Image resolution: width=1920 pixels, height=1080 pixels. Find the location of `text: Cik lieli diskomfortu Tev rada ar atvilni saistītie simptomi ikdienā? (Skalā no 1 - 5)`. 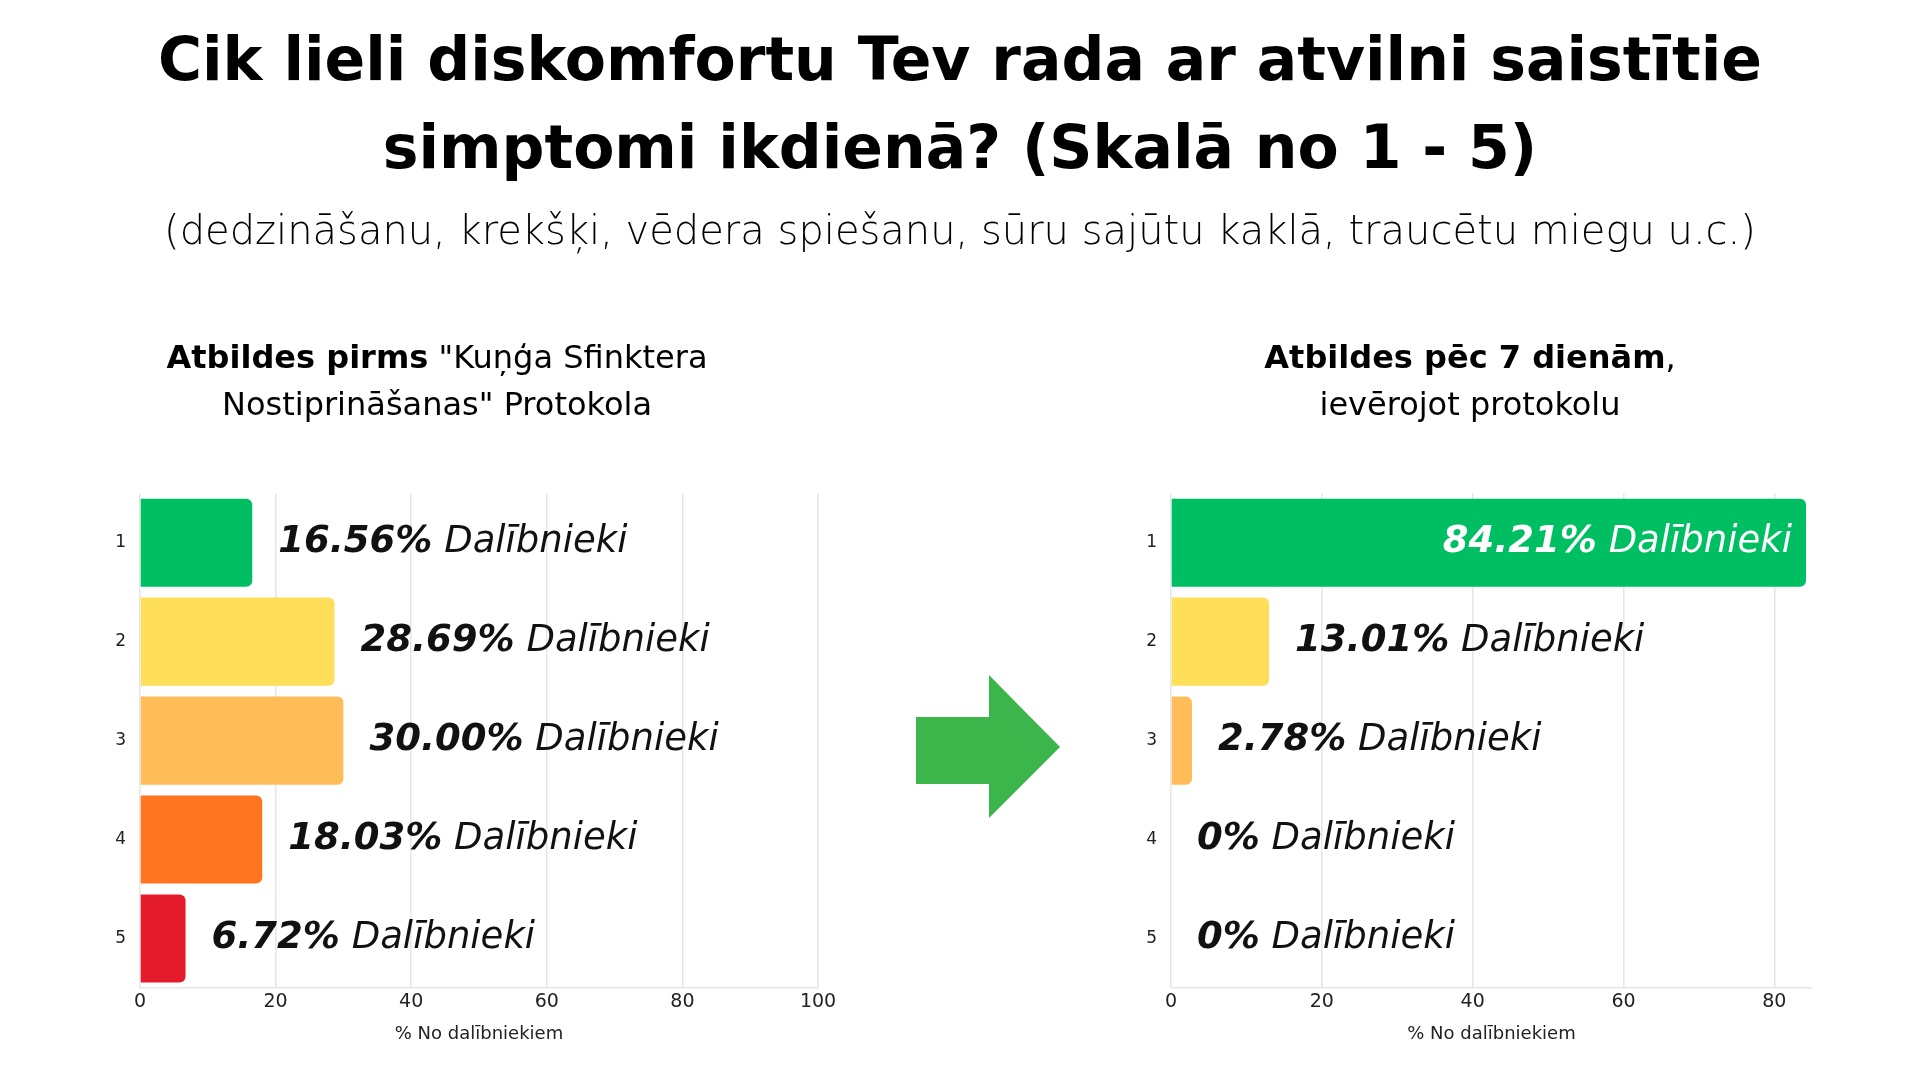

text: Cik lieli diskomfortu Tev rada ar atvilni saistītie simptomi ikdienā? (Skalā no 1 - 5) is located at coordinates (960, 103).